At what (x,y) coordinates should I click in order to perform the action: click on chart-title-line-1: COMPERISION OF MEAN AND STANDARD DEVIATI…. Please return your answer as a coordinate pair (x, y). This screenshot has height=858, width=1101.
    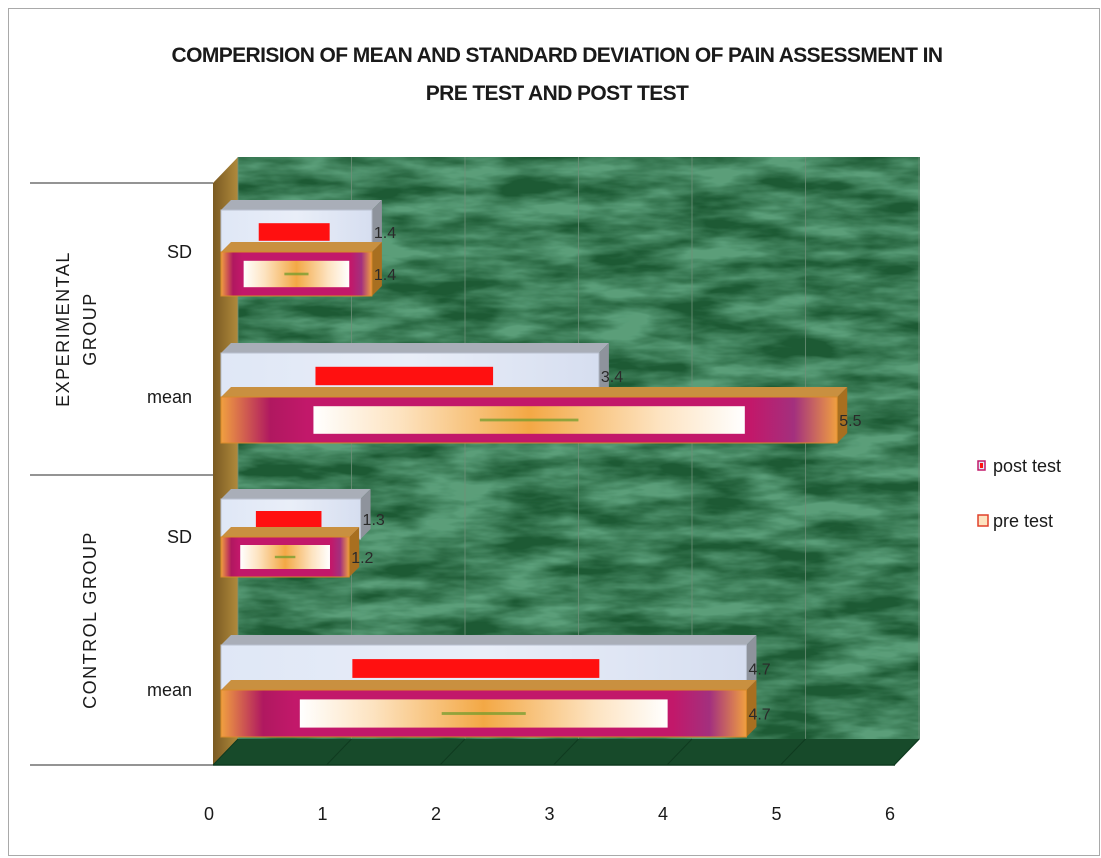
    Looking at the image, I should click on (557, 55).